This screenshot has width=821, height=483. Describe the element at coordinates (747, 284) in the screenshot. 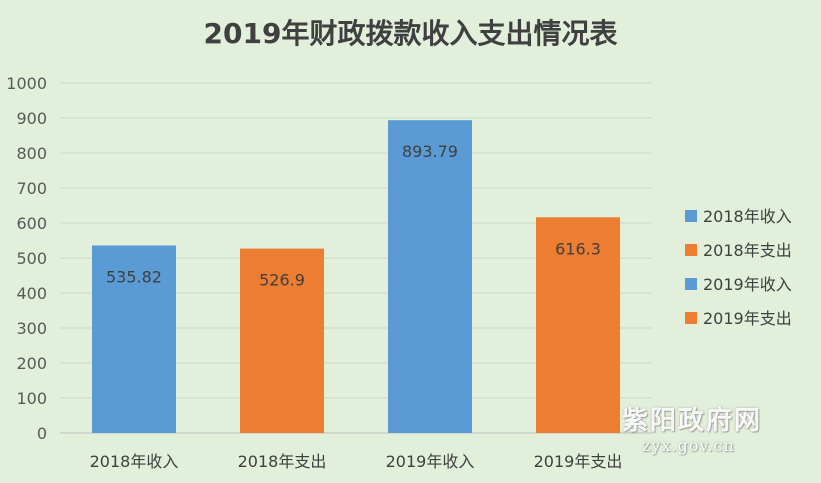

I see `legend-label: 2019年收入` at that location.